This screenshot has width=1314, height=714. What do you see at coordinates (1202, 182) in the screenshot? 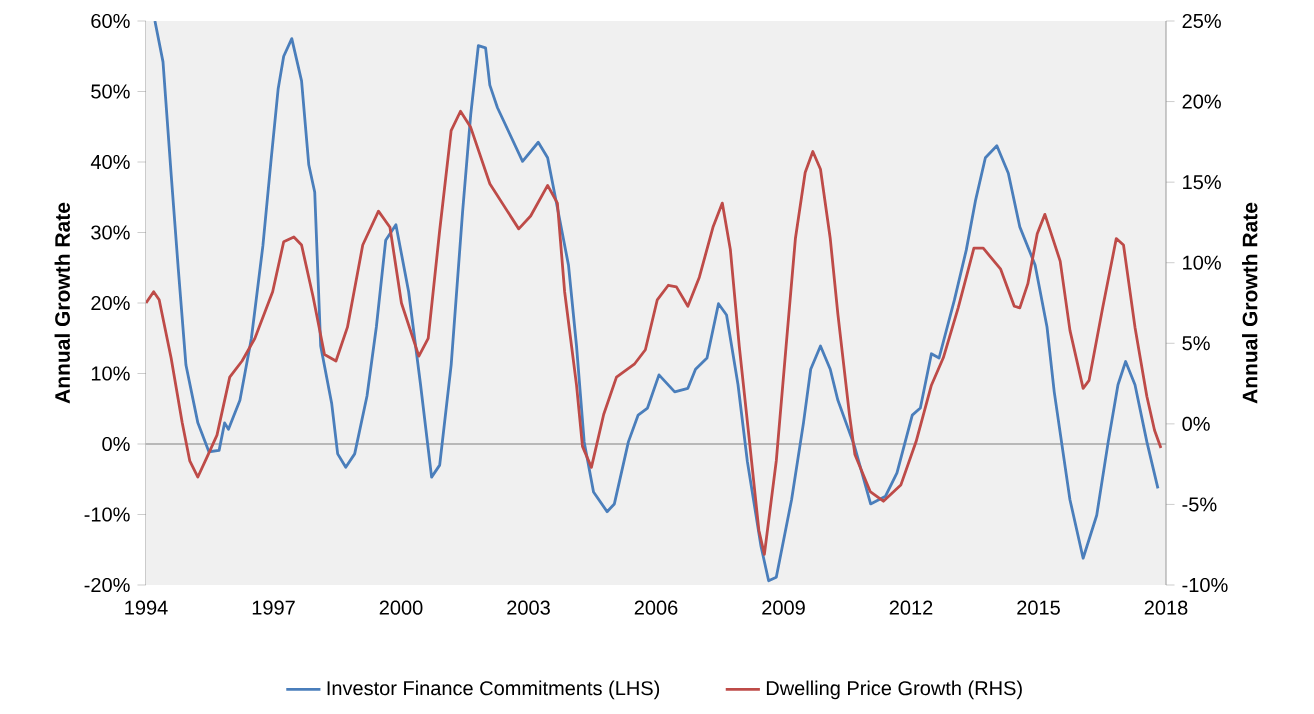
I see `y2-tick-label: 15%` at bounding box center [1202, 182].